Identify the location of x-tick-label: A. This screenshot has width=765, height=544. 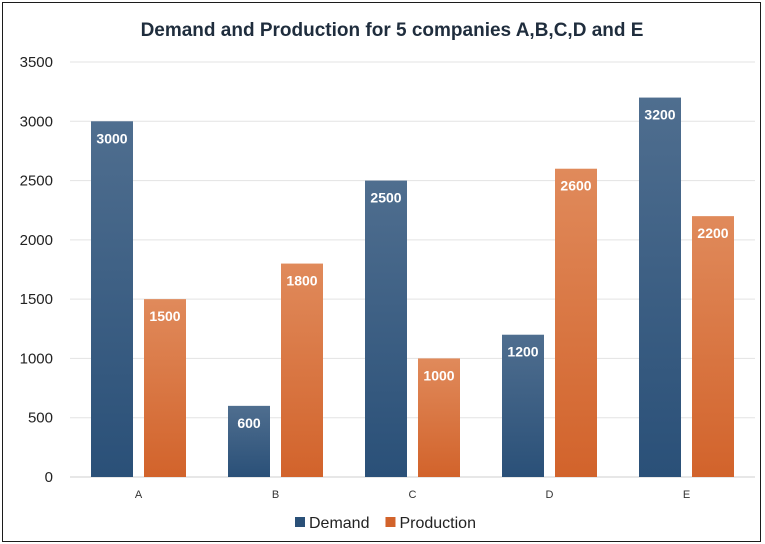
(139, 495).